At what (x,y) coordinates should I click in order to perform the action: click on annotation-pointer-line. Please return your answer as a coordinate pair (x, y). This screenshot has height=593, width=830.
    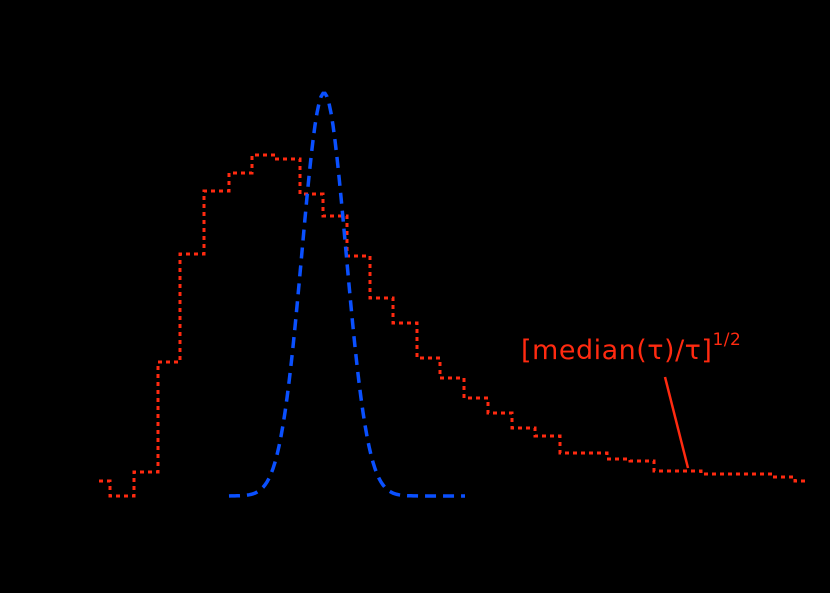
    Looking at the image, I should click on (676, 422).